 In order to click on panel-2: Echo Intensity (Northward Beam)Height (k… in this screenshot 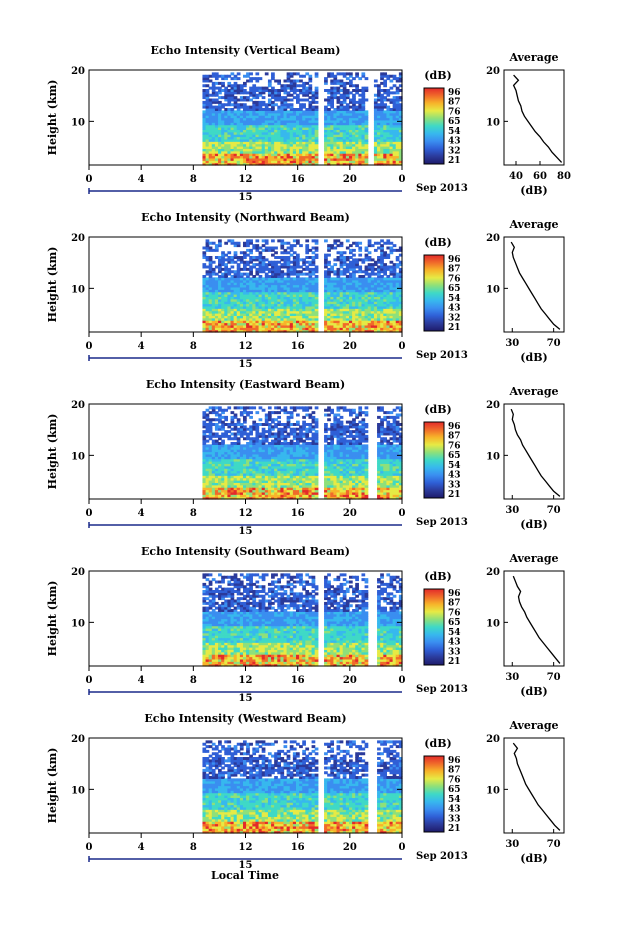, I will do `click(305, 290)`.